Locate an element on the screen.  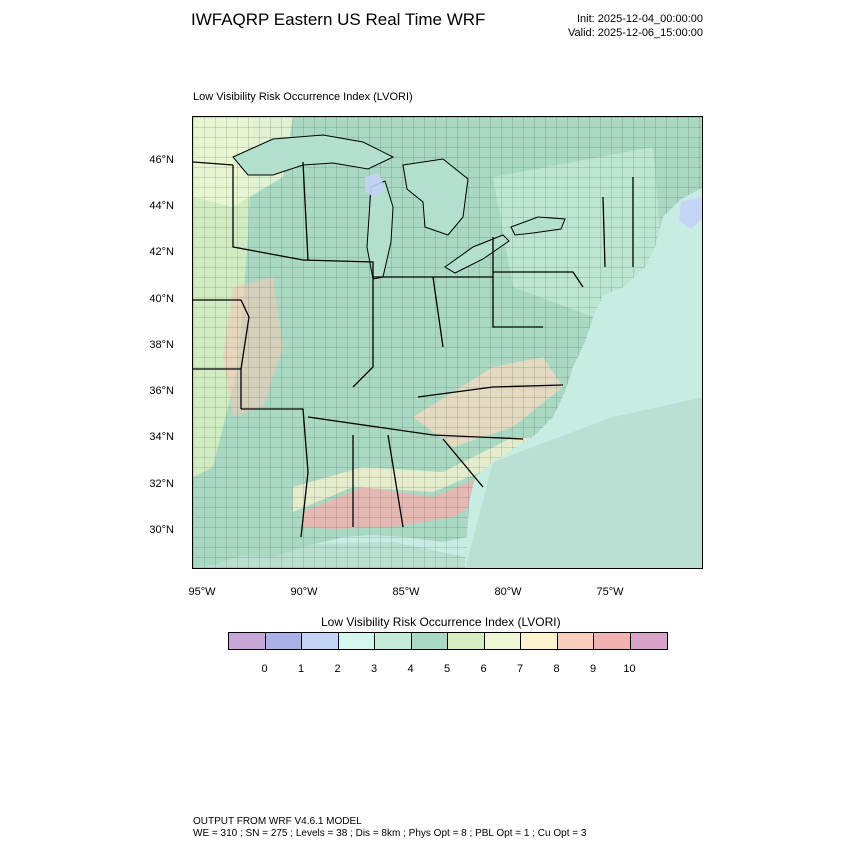
lat-label-44: 44°N is located at coordinates (161, 206).